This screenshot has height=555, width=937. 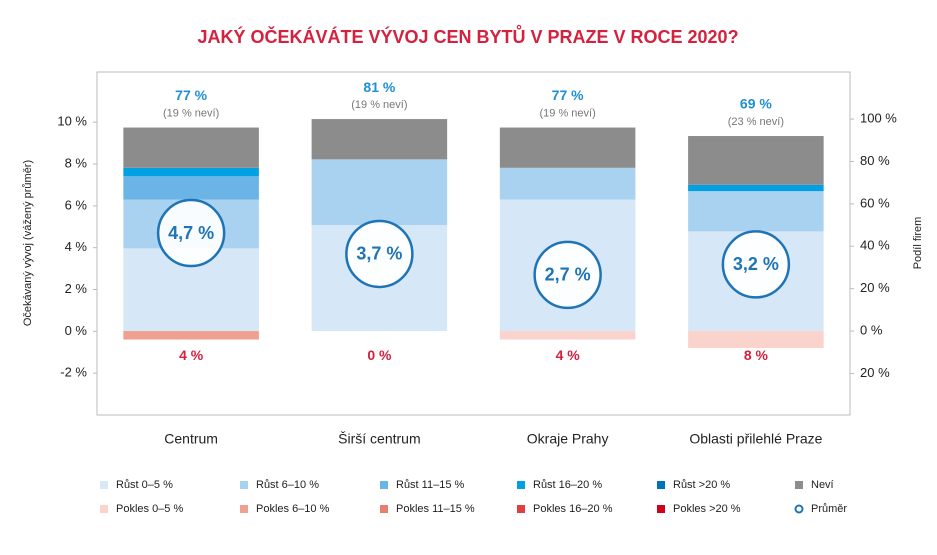 What do you see at coordinates (379, 355) in the screenshot?
I see `decline-label: 0 %` at bounding box center [379, 355].